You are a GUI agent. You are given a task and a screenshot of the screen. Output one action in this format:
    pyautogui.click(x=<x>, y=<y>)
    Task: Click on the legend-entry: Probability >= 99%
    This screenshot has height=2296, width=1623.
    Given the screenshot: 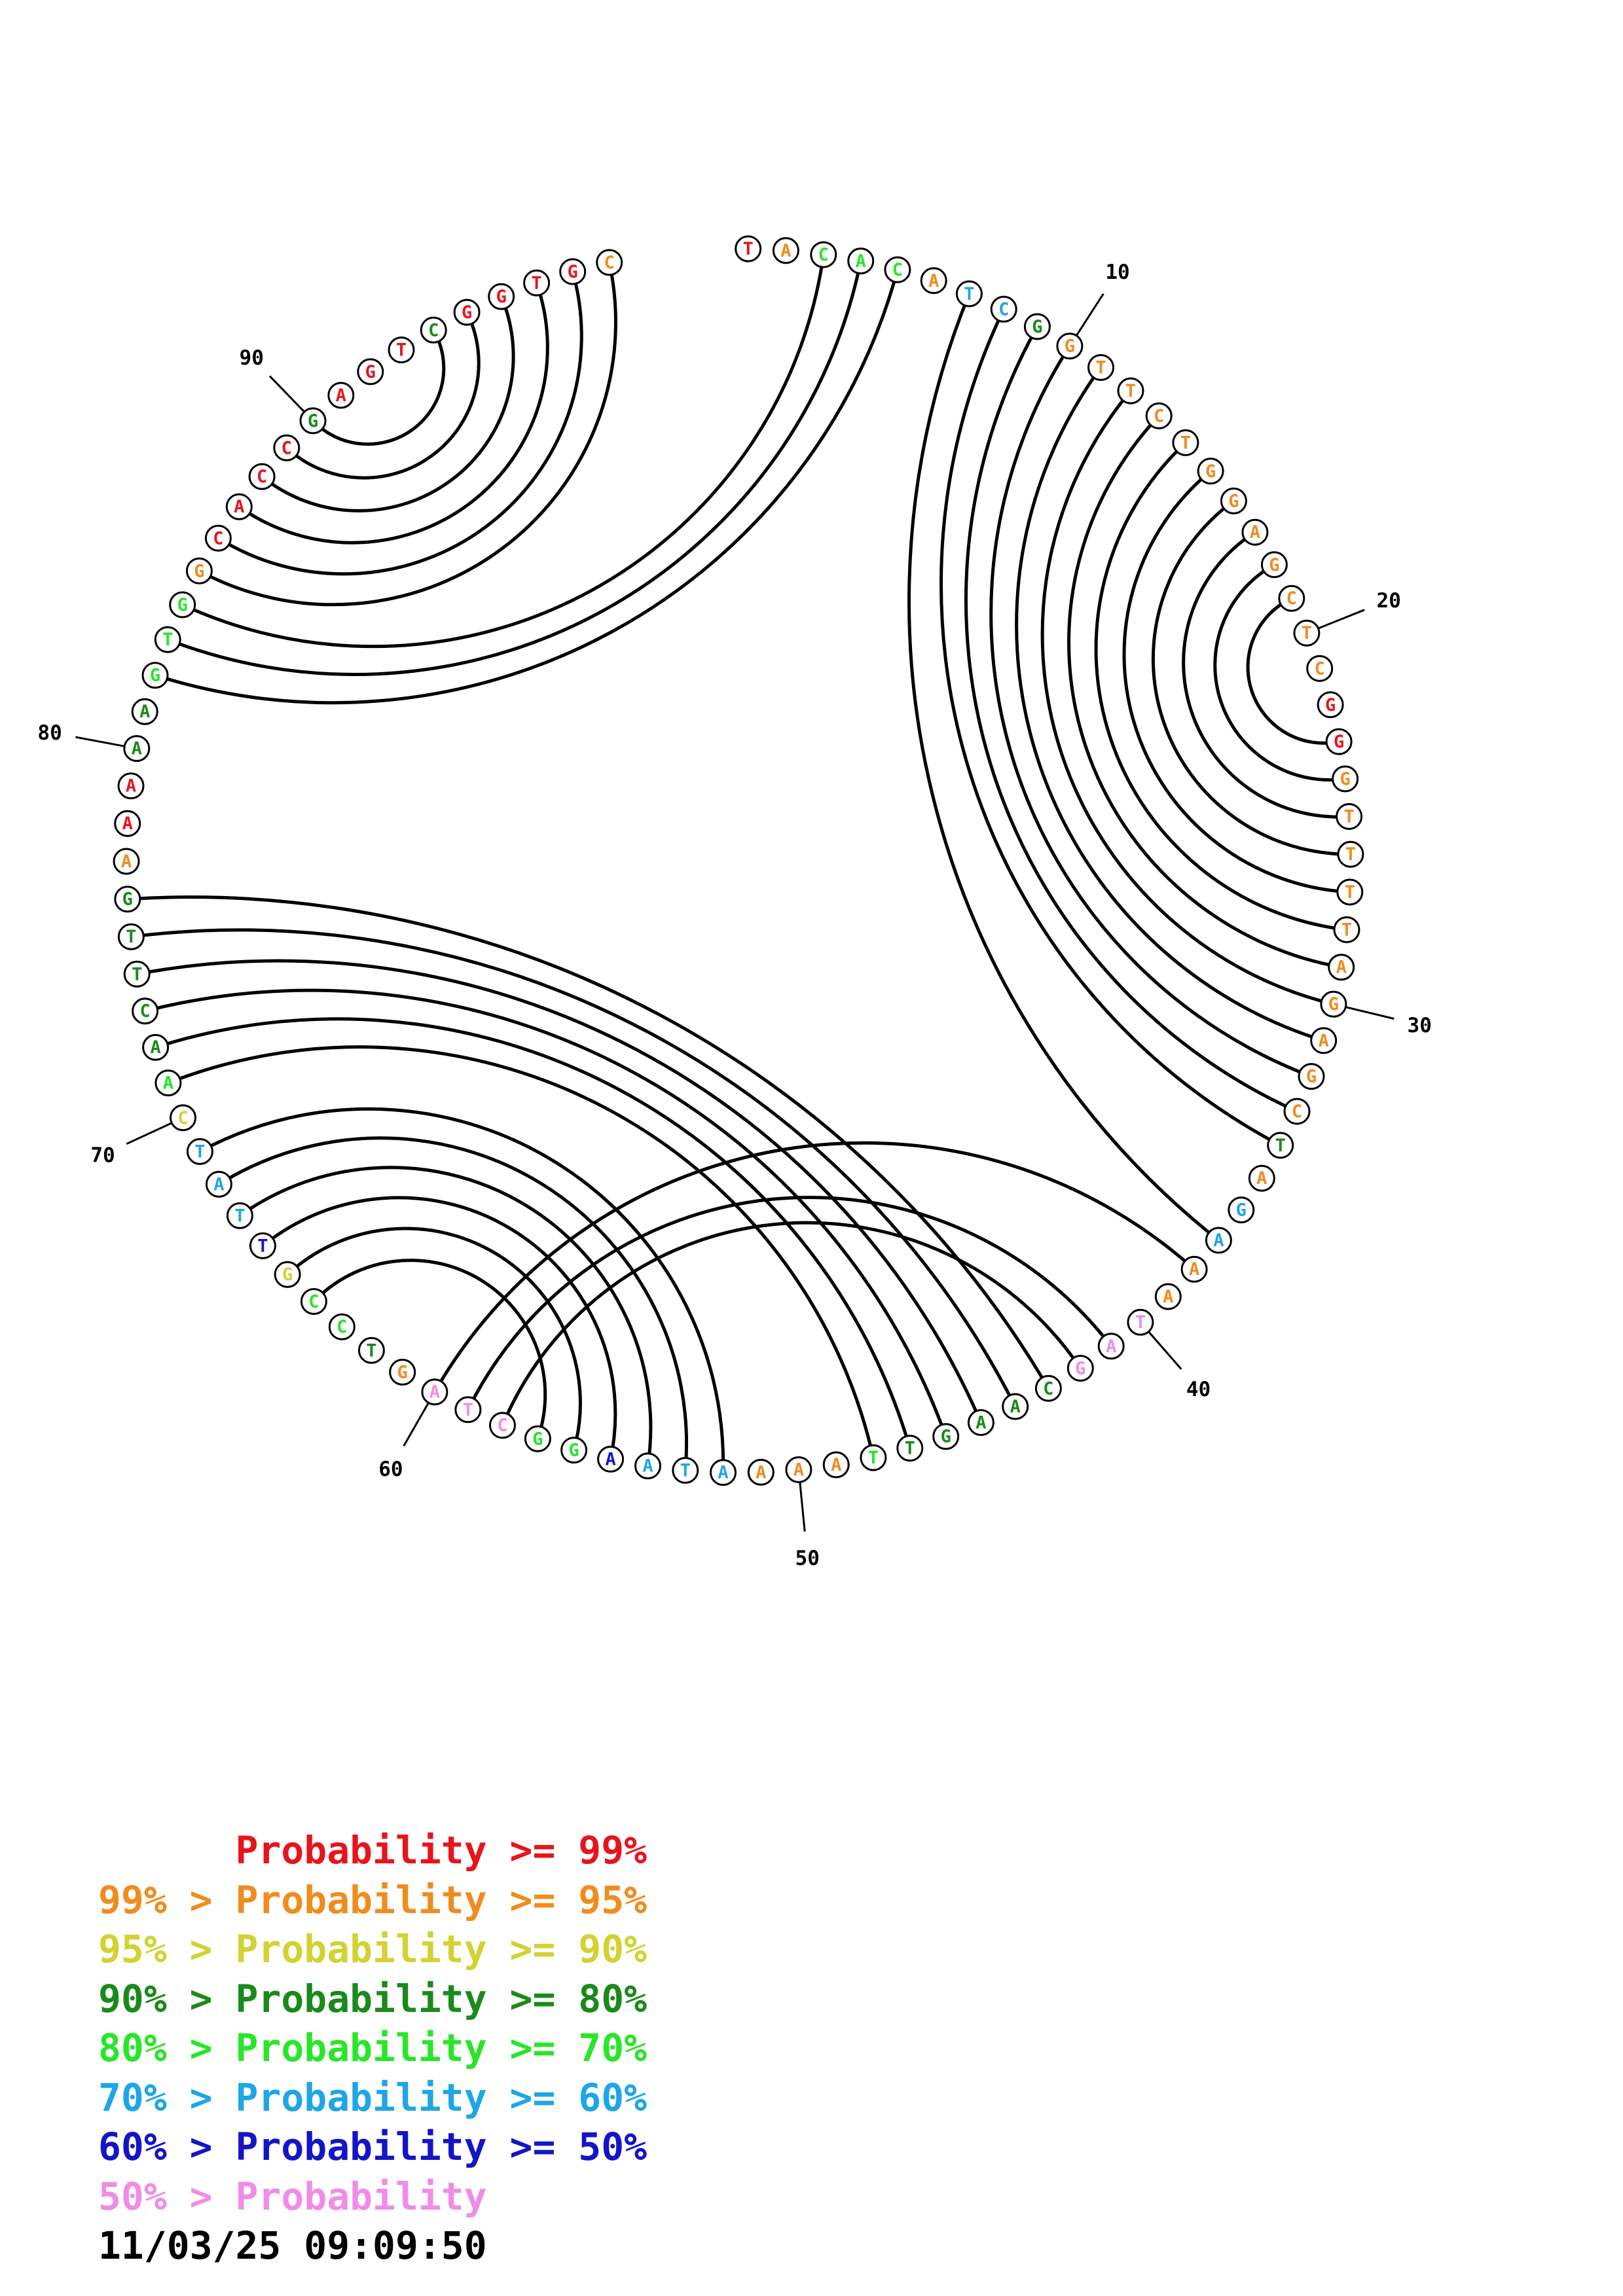 What is the action you would take?
    pyautogui.click(x=372, y=1850)
    